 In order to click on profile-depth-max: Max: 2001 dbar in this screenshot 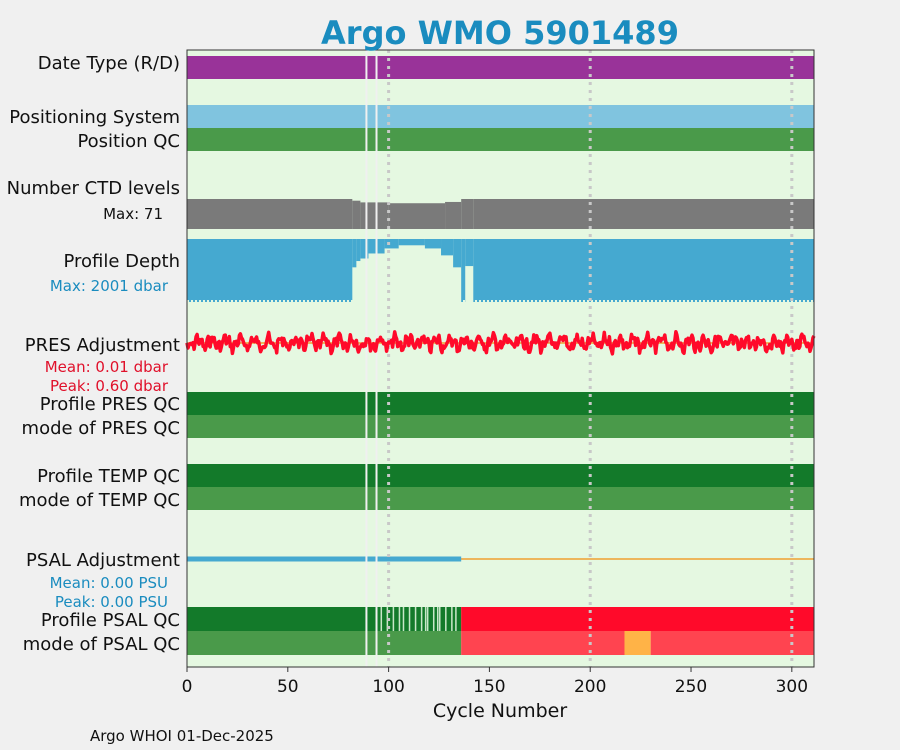, I will do `click(109, 286)`.